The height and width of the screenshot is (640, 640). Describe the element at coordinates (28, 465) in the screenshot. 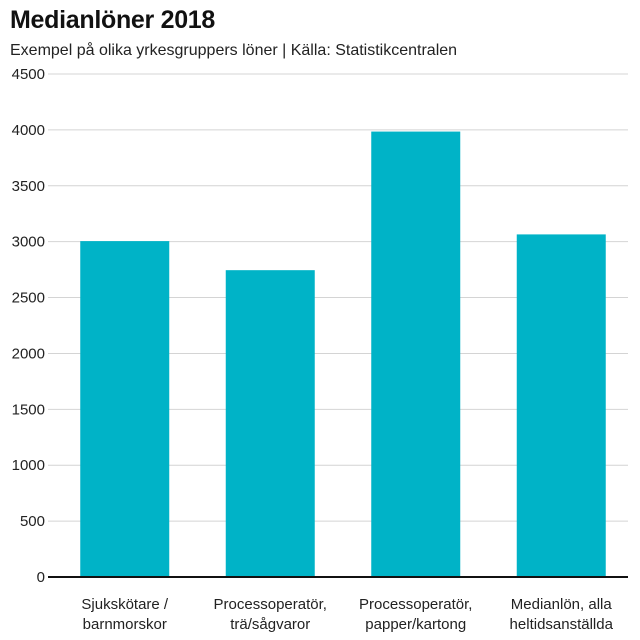

I see `y-tick-label: 1000` at that location.